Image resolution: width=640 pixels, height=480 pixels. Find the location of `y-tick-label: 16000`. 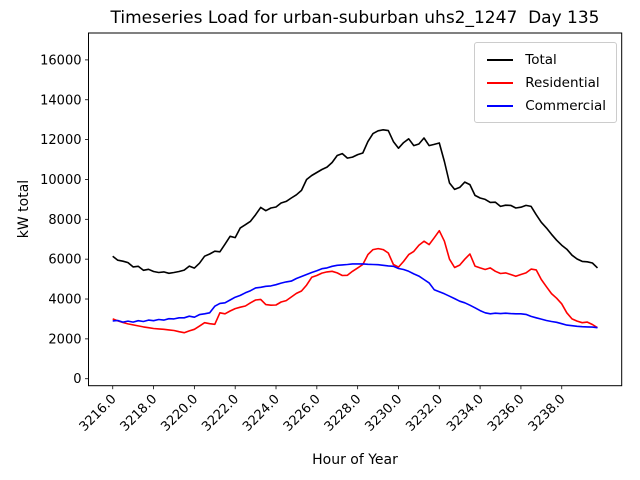

y-tick-label: 16000 is located at coordinates (60, 60).